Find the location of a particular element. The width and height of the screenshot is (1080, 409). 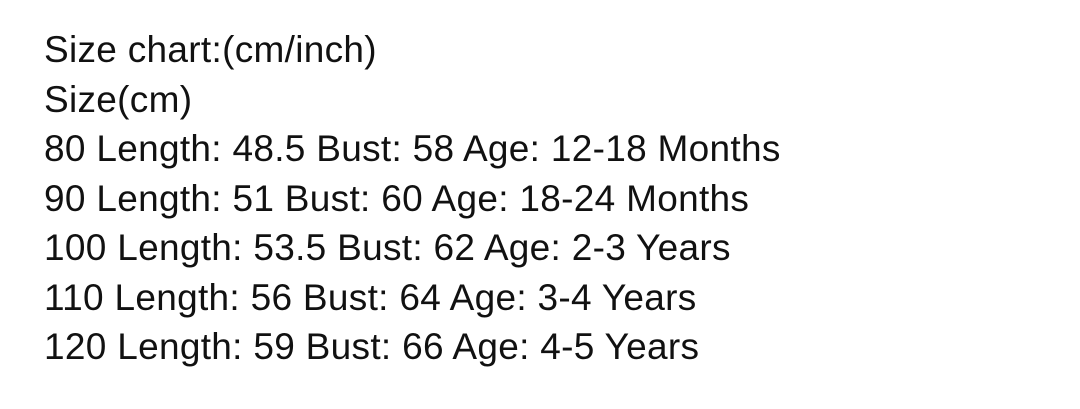

size-row: 120 Length: 59 Bust: 66 Age: 4-5 Years is located at coordinates (372, 346).